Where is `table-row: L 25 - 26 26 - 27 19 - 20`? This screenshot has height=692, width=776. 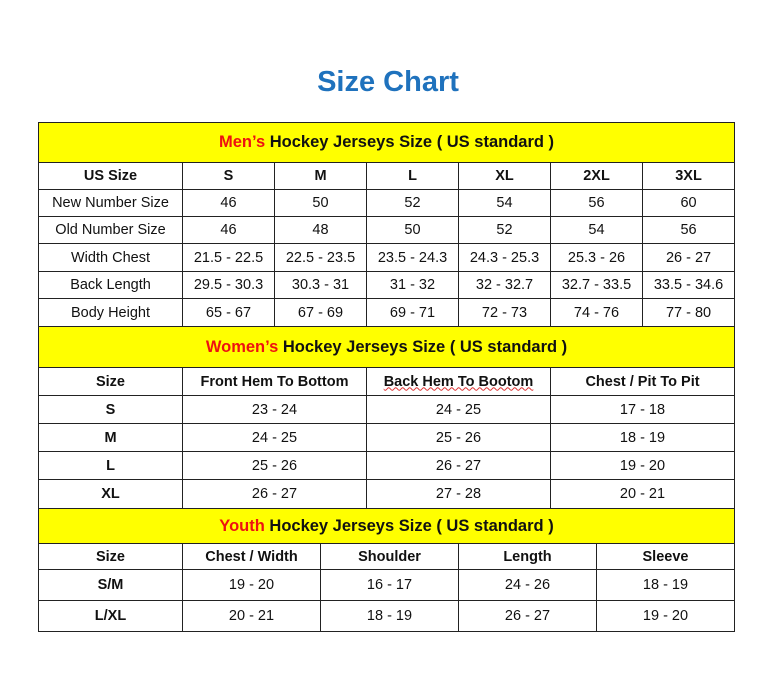
table-row: L 25 - 26 26 - 27 19 - 20 is located at coordinates (387, 465).